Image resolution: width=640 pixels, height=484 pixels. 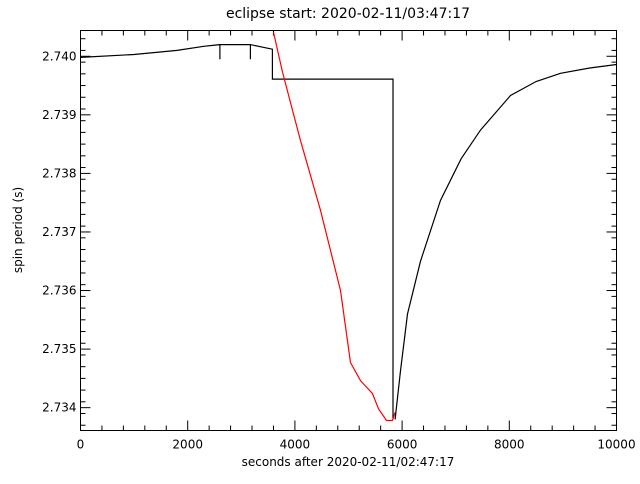 What do you see at coordinates (59, 408) in the screenshot?
I see `y-tick-label: 2.734` at bounding box center [59, 408].